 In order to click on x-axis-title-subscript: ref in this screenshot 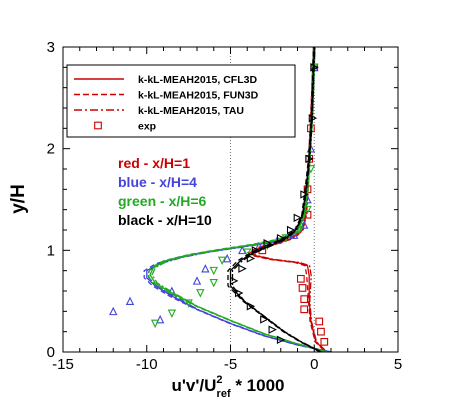, I will do `click(224, 394)`.